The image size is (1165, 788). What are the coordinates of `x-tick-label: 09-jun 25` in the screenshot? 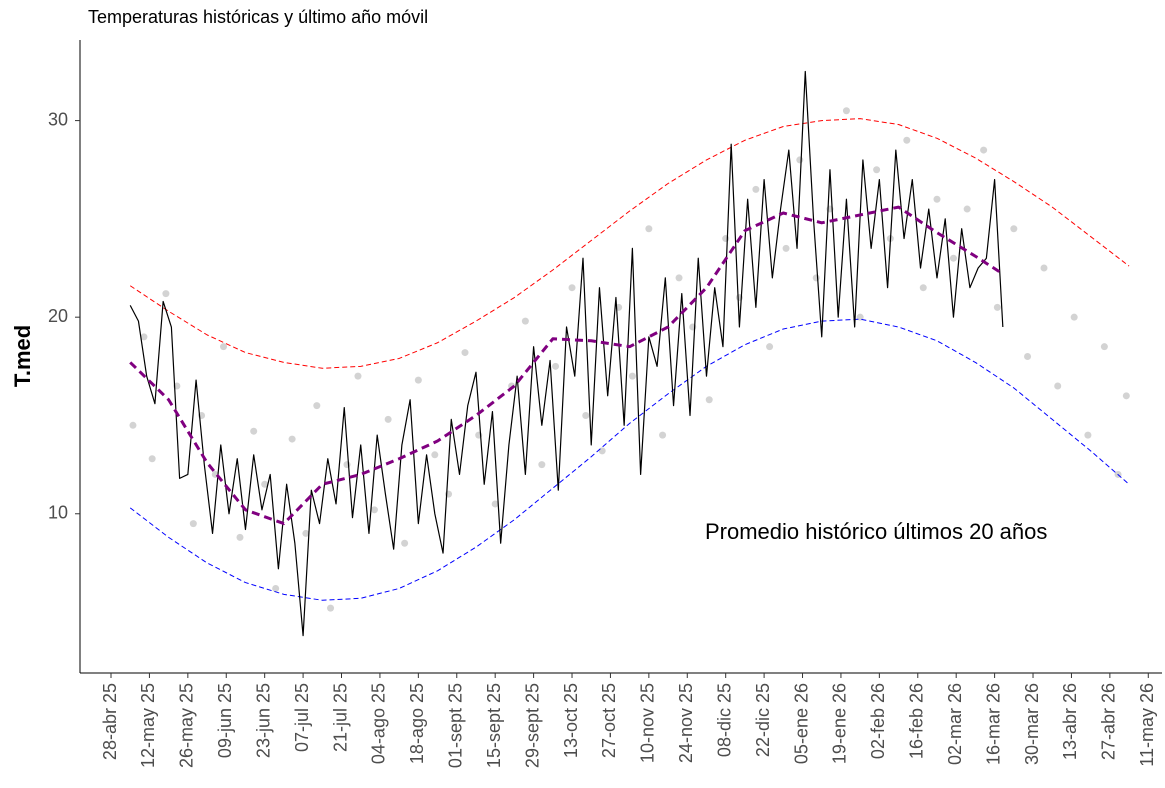 It's located at (225, 720).